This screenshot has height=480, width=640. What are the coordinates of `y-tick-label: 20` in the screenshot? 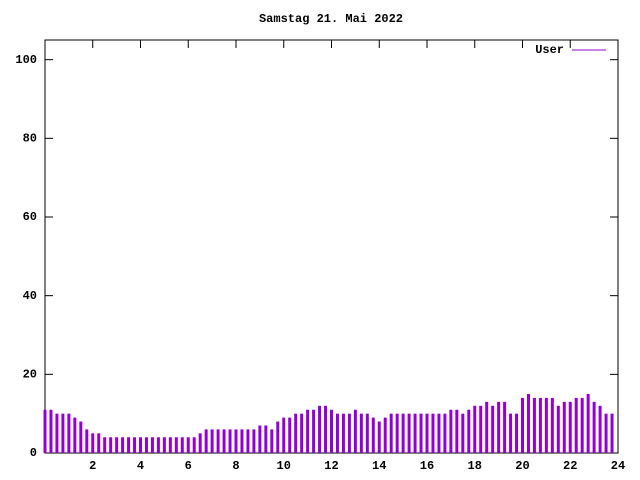 It's located at (30, 375).